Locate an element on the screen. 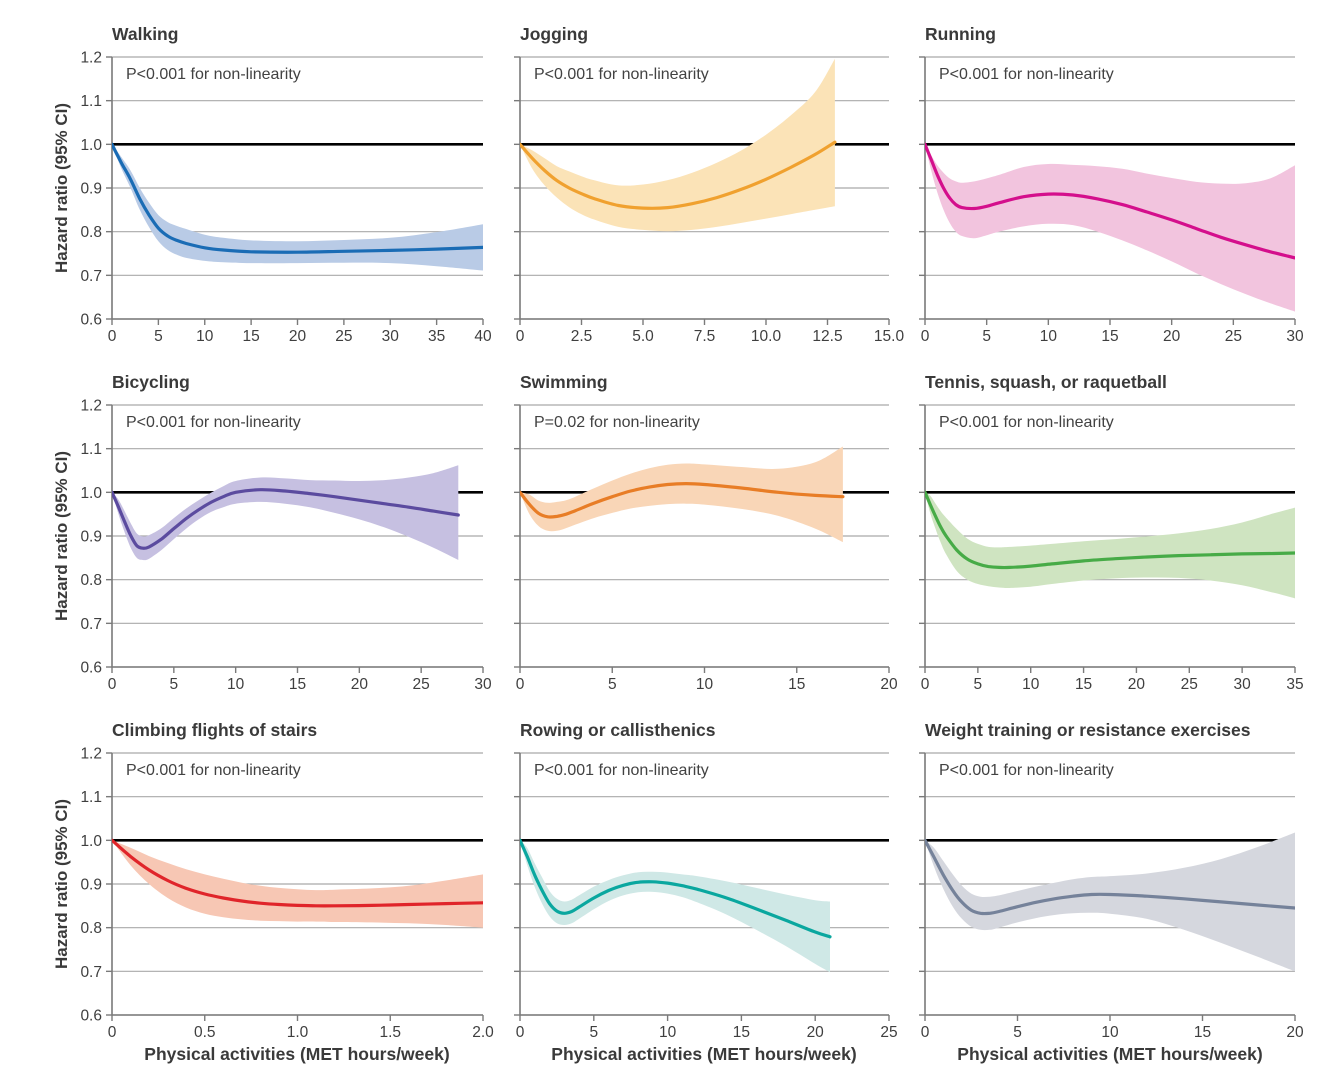 This screenshot has height=1084, width=1320. plot-bicycling: 1.2 1.1 1.0 0.9 0.8 0.7 0.6 0 5 10 15 20 25 30 is located at coordinates (286, 545).